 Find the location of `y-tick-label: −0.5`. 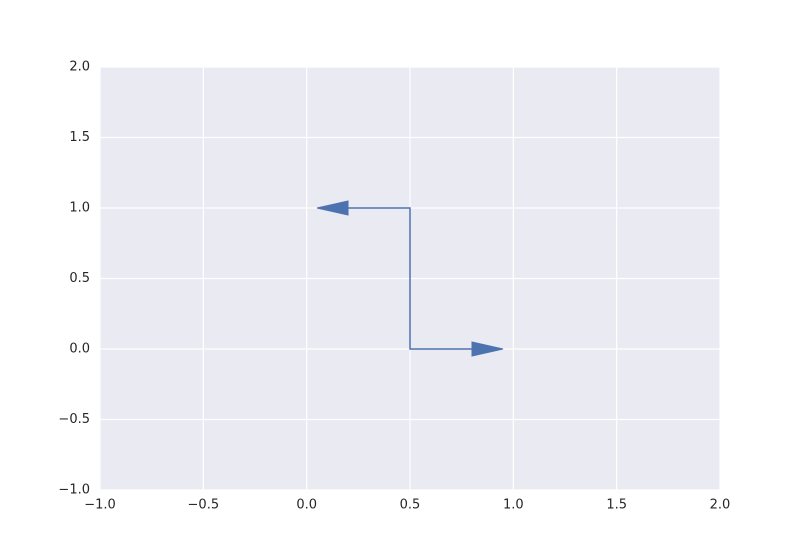

y-tick-label: −0.5 is located at coordinates (74, 419).